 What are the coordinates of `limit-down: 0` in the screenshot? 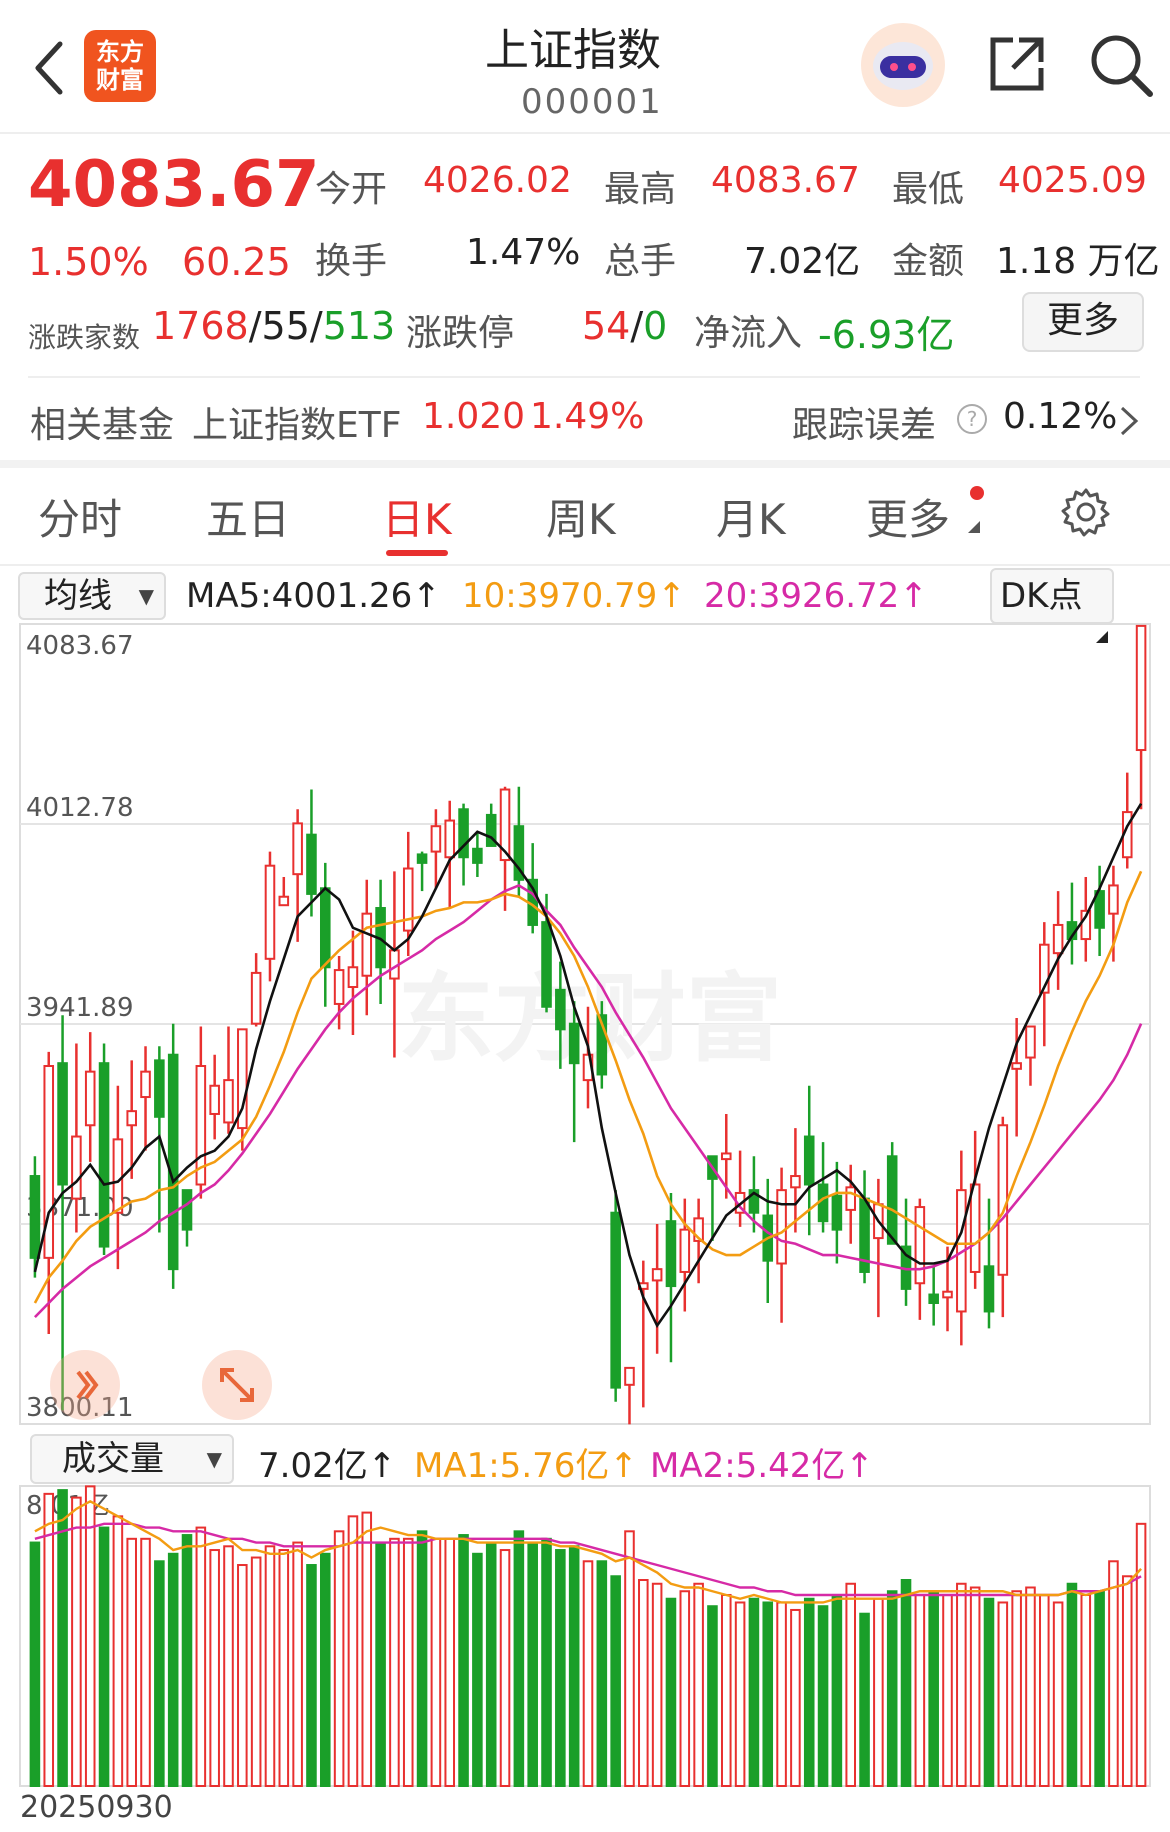 It's located at (655, 326).